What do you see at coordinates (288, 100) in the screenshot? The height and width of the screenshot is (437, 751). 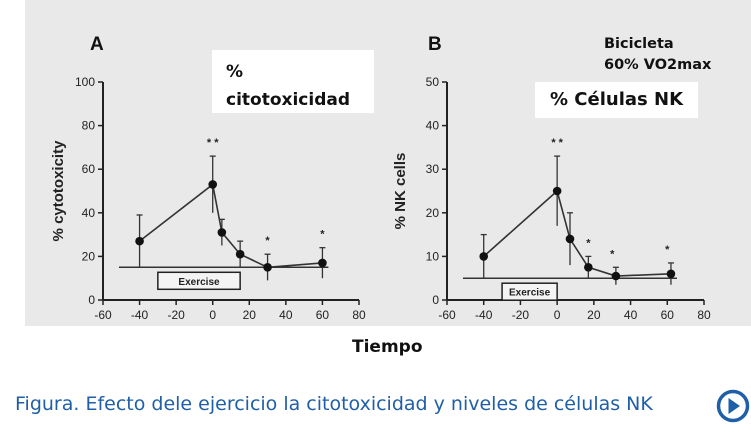 I see `overlay-a-line-2: citotoxicidad` at bounding box center [288, 100].